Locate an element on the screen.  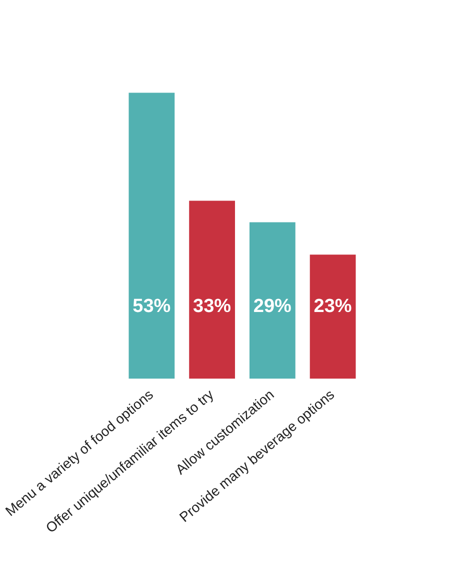
data-label: 29% is located at coordinates (272, 306).